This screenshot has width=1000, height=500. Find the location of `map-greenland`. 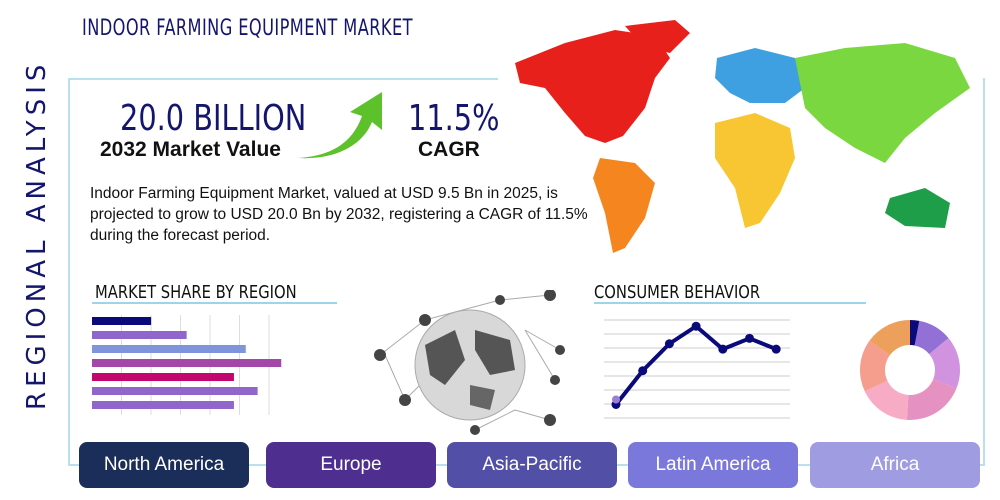

map-greenland is located at coordinates (657, 36).